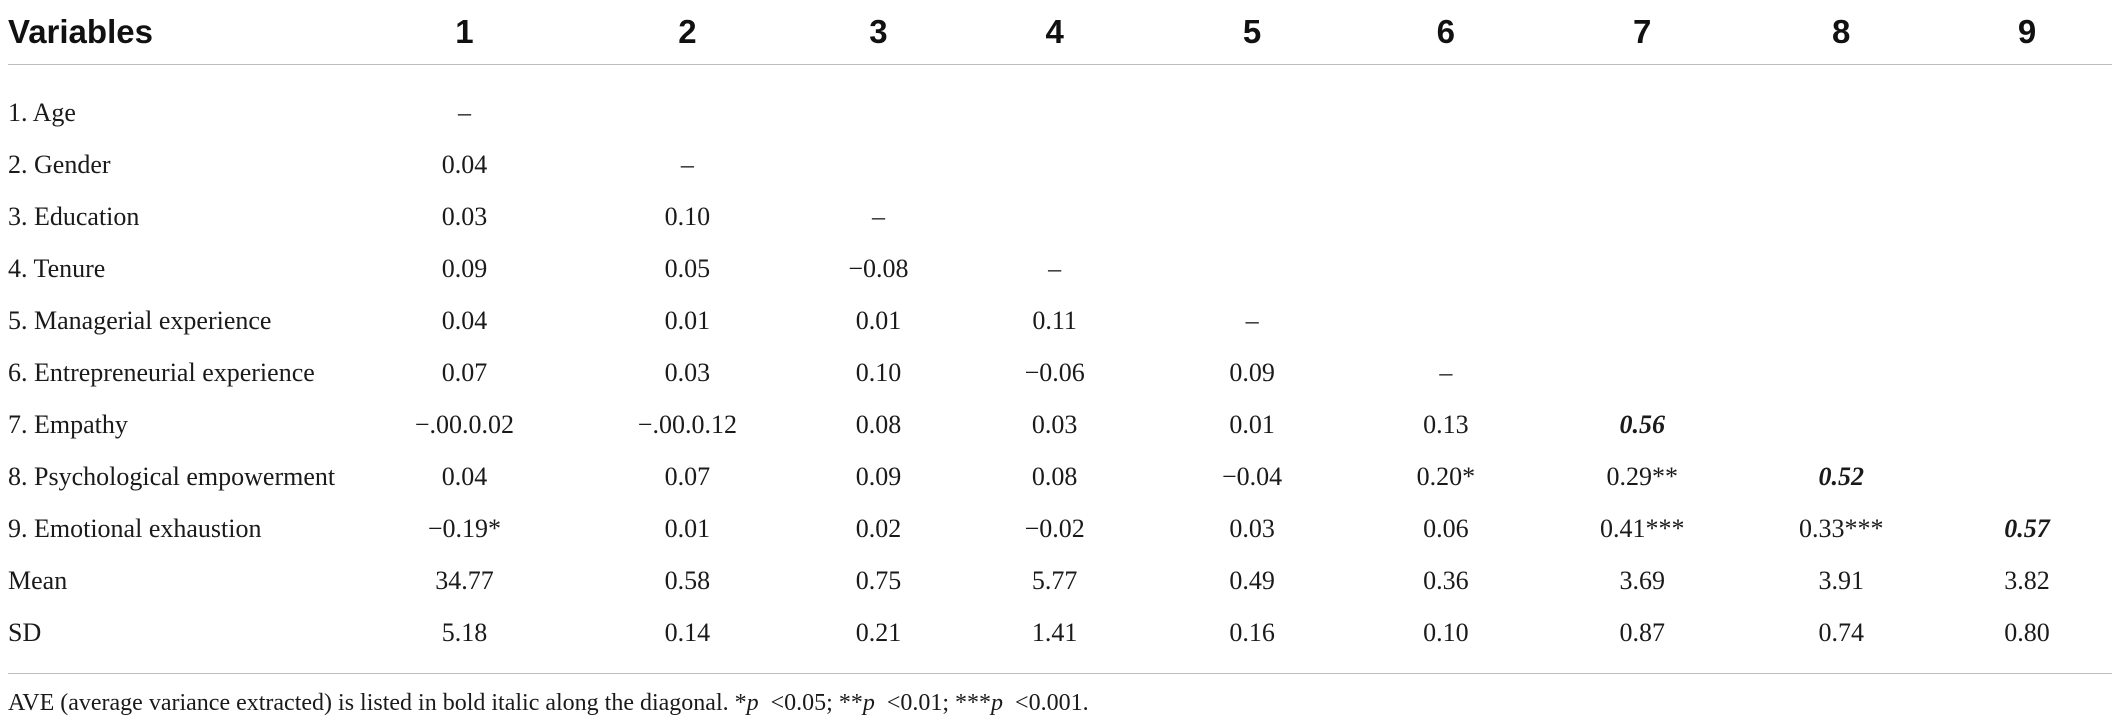 The image size is (2117, 727). Describe the element at coordinates (1054, 640) in the screenshot. I see `table-cell: 1.41` at that location.